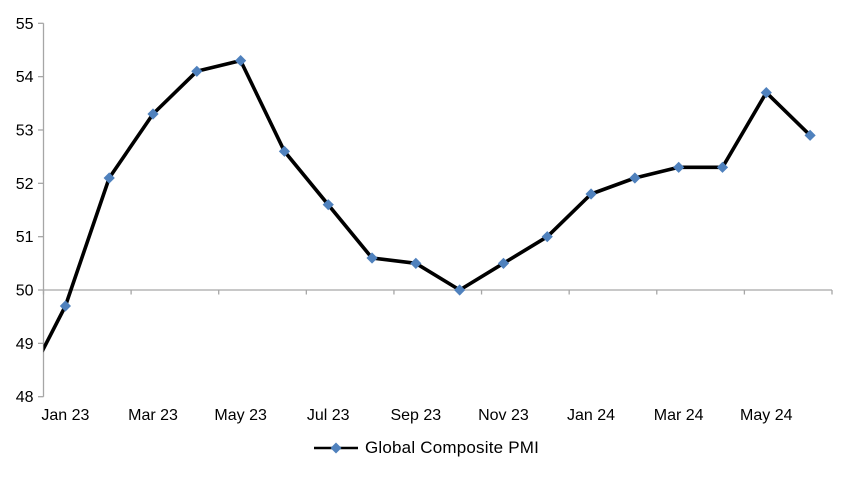  What do you see at coordinates (25, 130) in the screenshot?
I see `y-tick-label: 53` at bounding box center [25, 130].